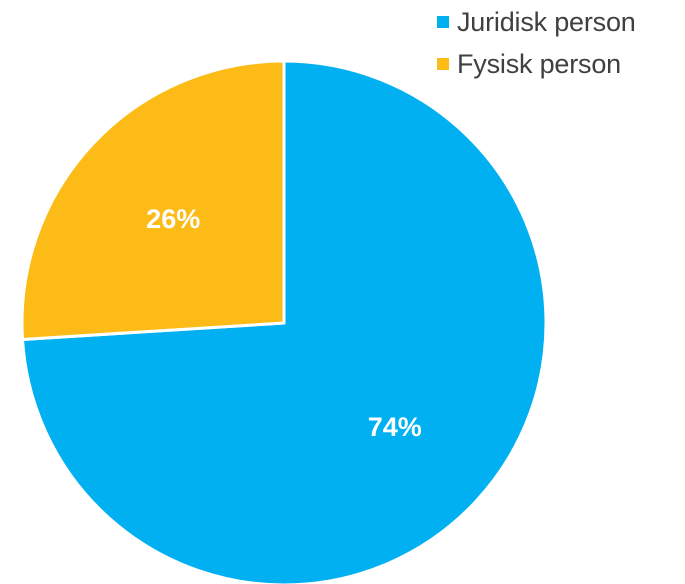 This screenshot has height=584, width=685. What do you see at coordinates (546, 22) in the screenshot?
I see `legend-label-juridisk-person: Juridisk person` at bounding box center [546, 22].